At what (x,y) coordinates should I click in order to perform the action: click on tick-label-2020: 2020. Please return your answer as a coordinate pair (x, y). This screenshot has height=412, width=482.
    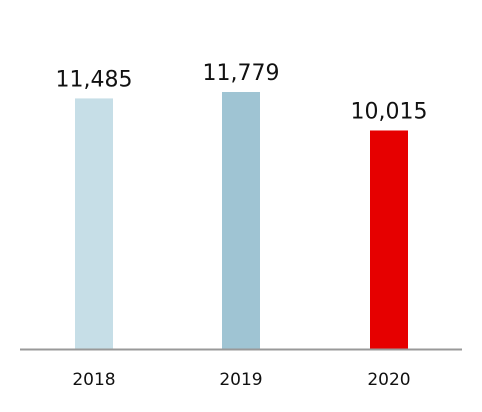
    Looking at the image, I should click on (388, 380).